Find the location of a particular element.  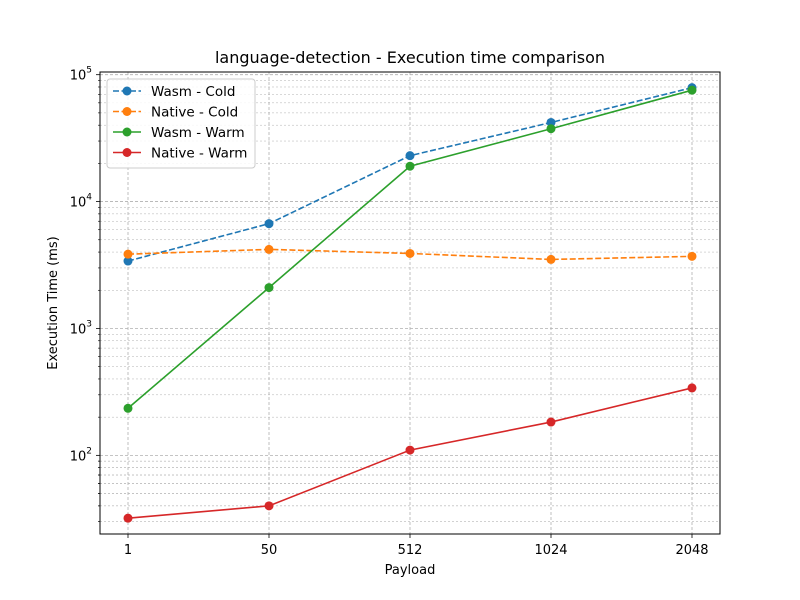

legend-item: Native - Warm is located at coordinates (180, 154).